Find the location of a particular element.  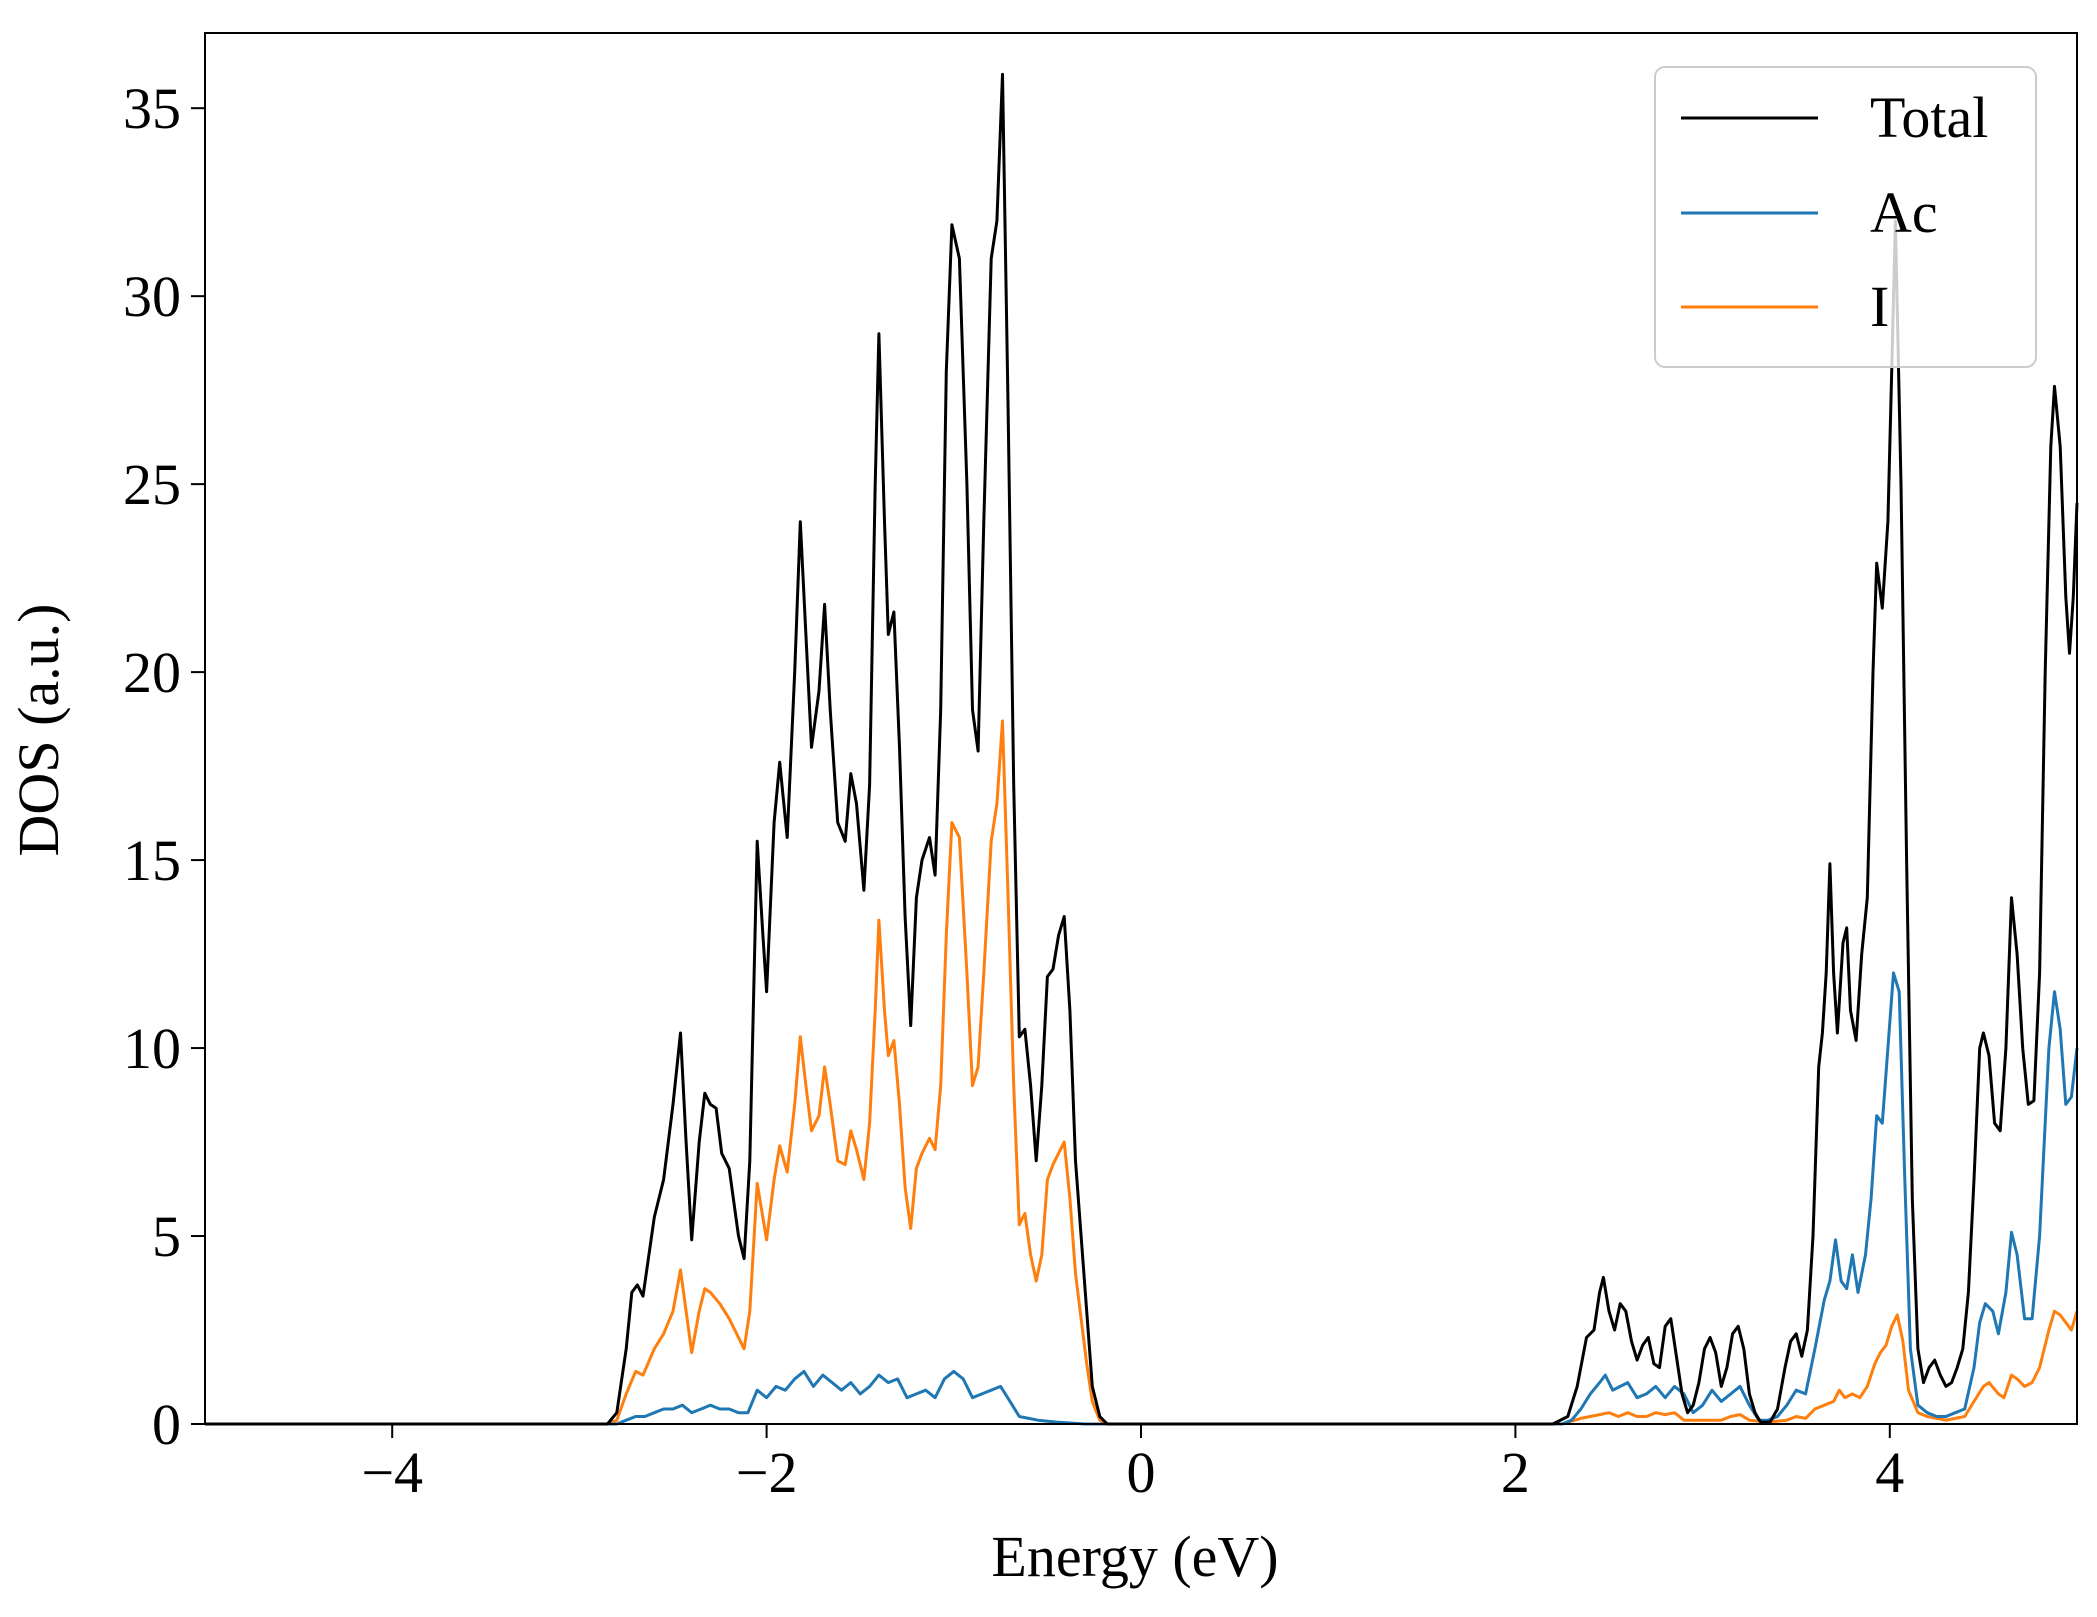

y-tick-label: 5 is located at coordinates (166, 1236).